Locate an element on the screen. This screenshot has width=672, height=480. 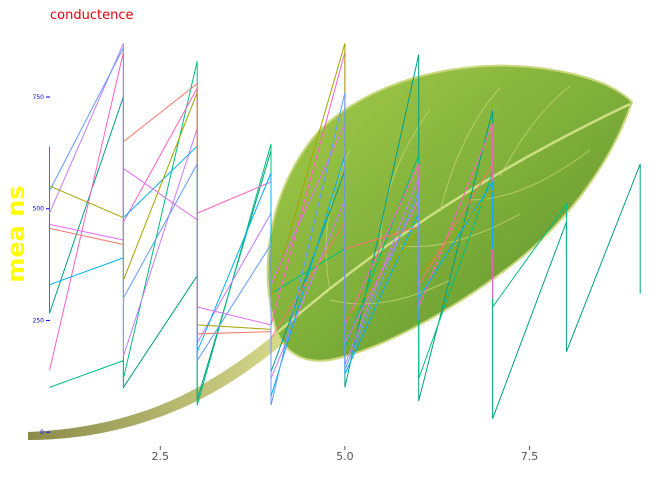
x-tick-label: 7.5 is located at coordinates (530, 456).